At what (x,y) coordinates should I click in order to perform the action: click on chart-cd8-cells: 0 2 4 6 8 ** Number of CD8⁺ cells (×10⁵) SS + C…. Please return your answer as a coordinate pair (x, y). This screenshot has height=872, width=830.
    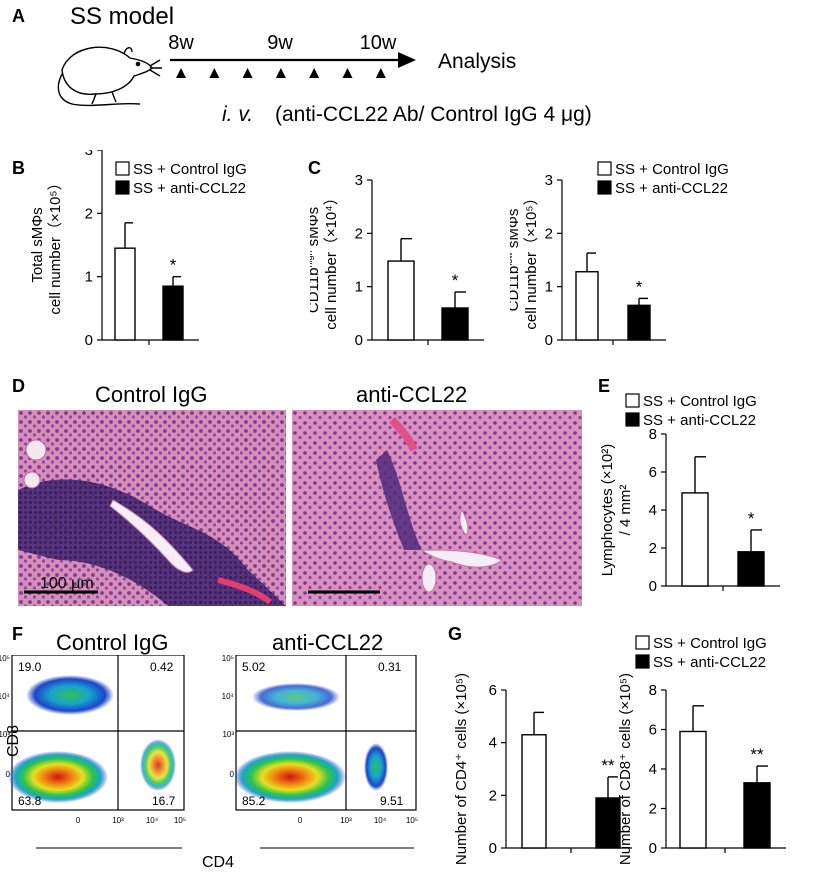
    Looking at the image, I should click on (702, 750).